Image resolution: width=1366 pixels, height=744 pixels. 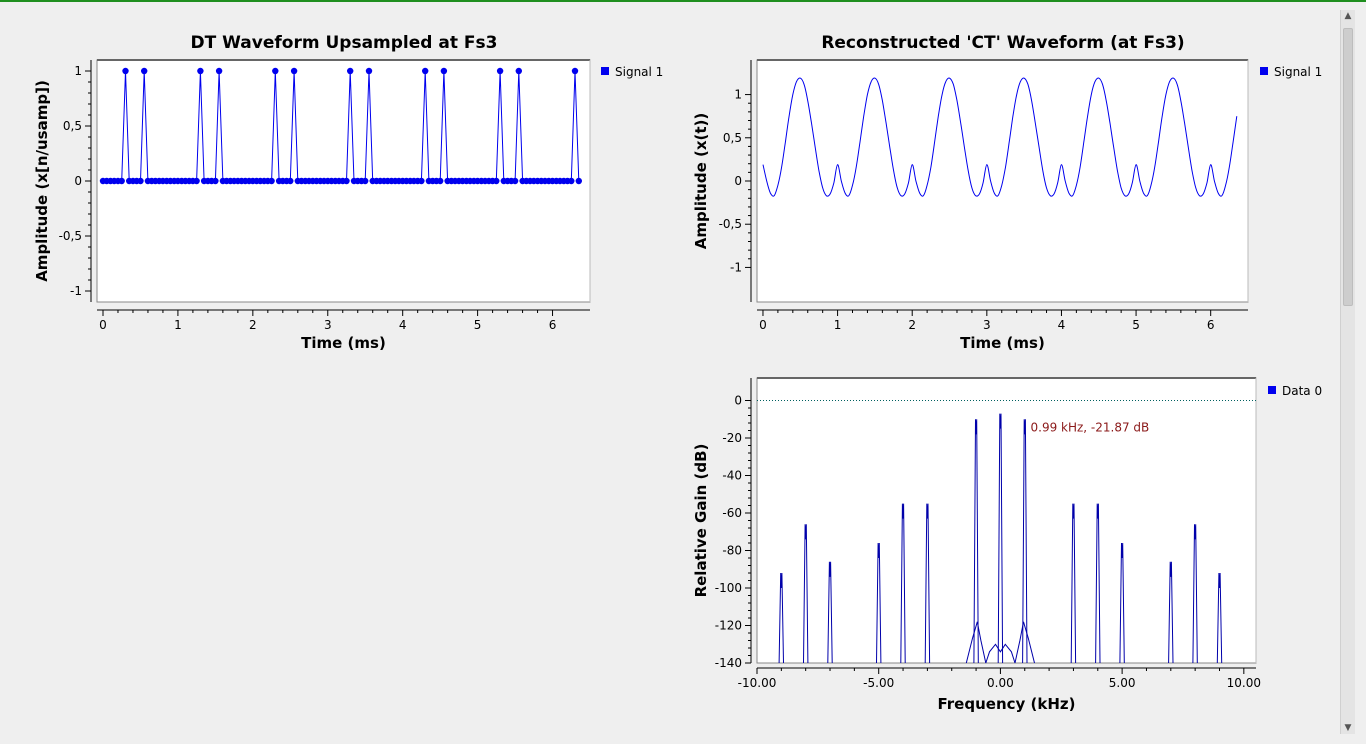 I want to click on ct-legend-label: Signal 1, so click(x=1298, y=72).